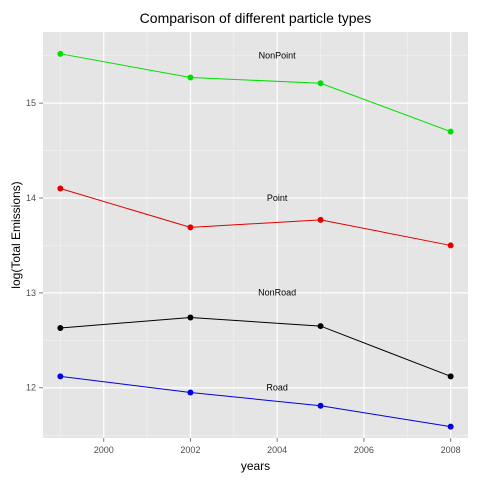 This screenshot has height=480, width=480. What do you see at coordinates (104, 450) in the screenshot?
I see `x-tick-label: 2000` at bounding box center [104, 450].